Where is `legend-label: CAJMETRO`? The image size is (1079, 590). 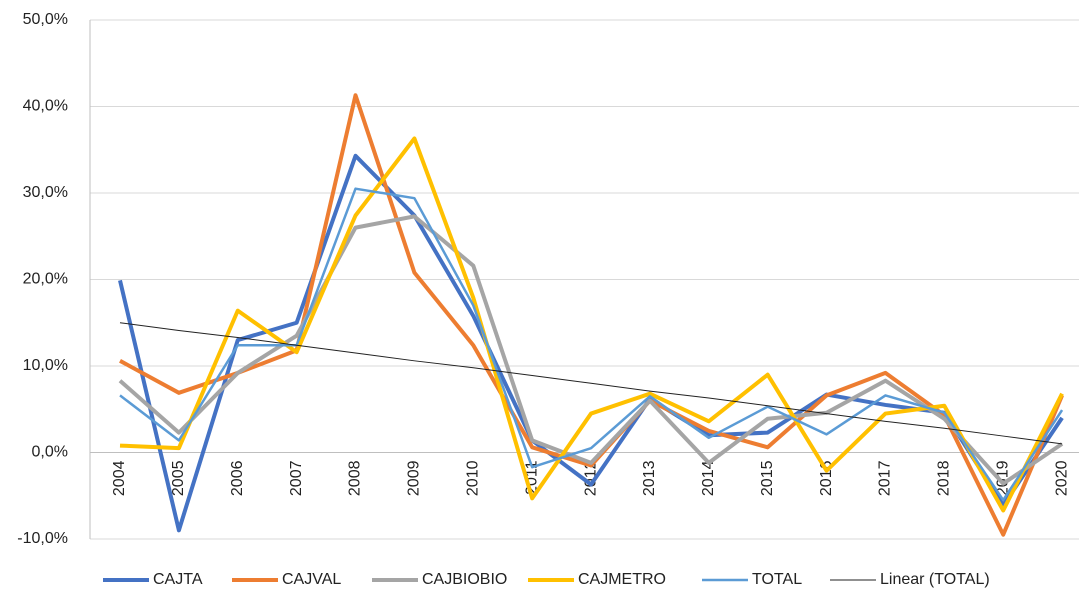
legend-label: CAJMETRO is located at coordinates (622, 579).